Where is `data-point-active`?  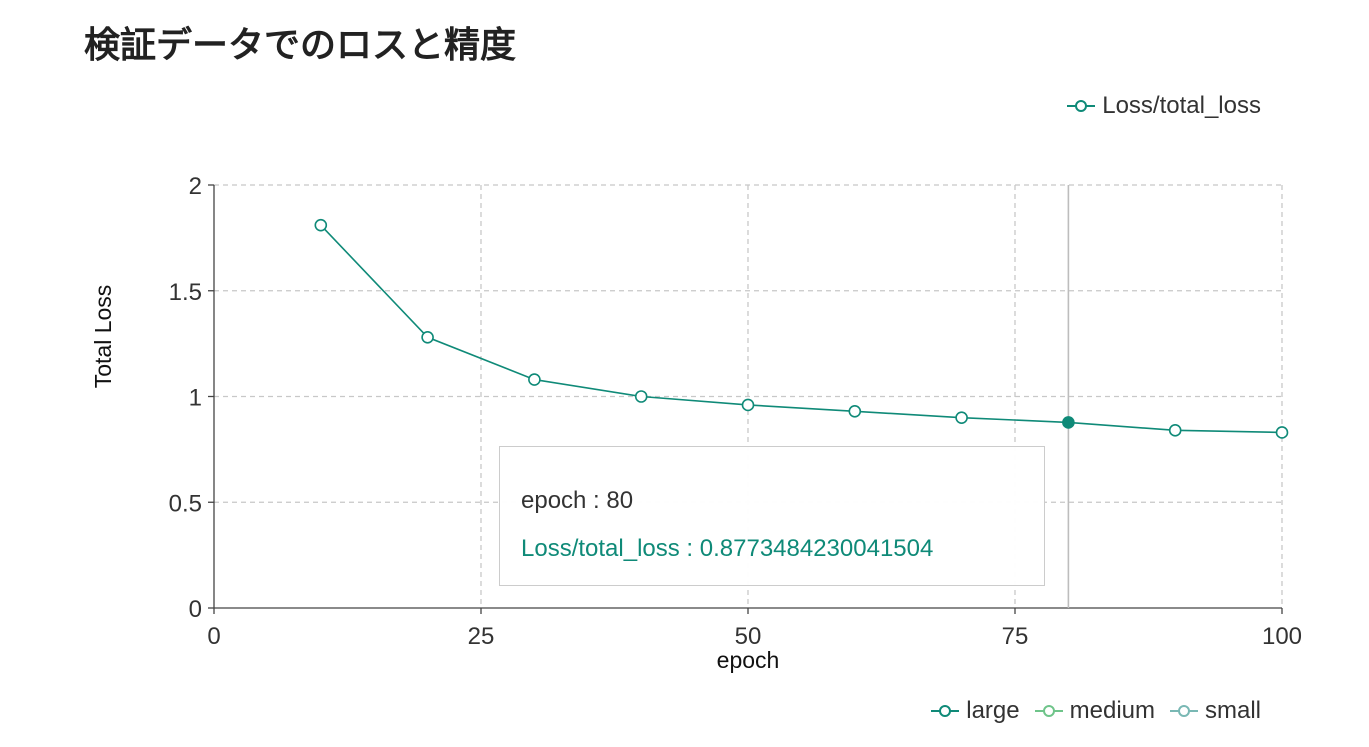
data-point-active is located at coordinates (1068, 422).